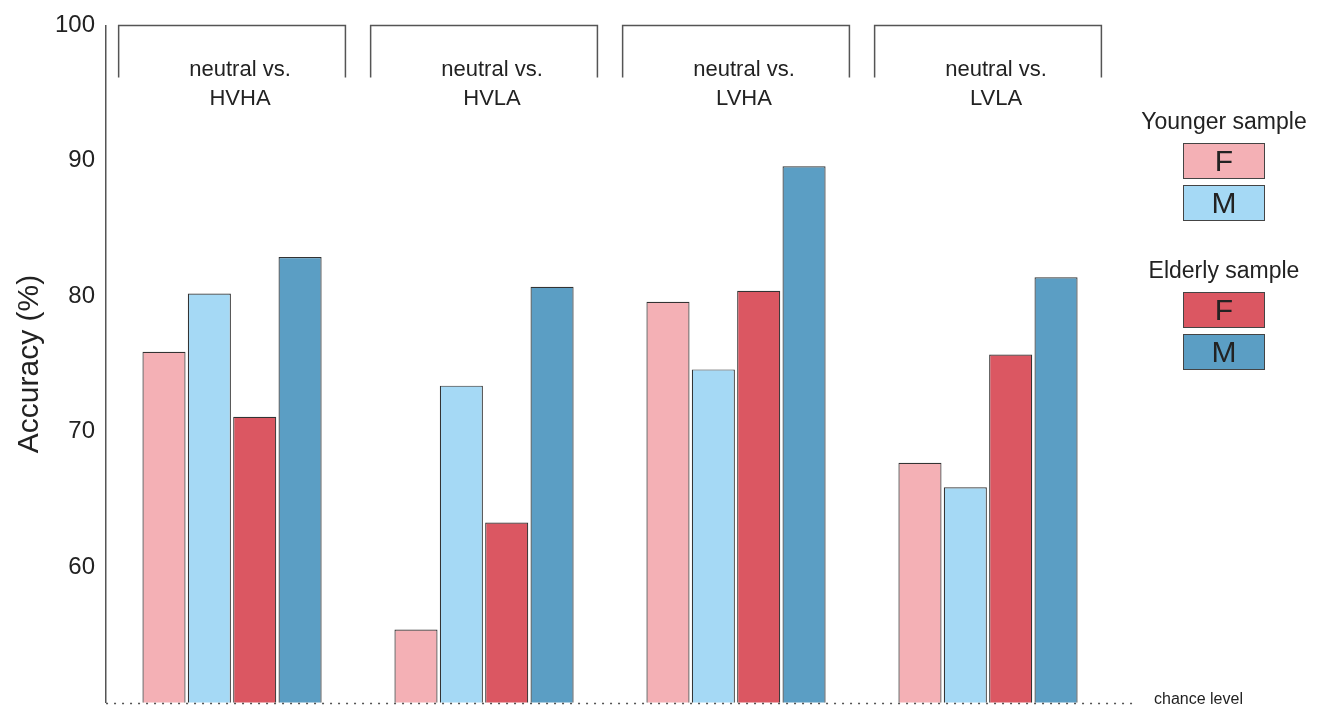 This screenshot has height=719, width=1332. Describe the element at coordinates (1224, 270) in the screenshot. I see `text: Elderly sample` at that location.